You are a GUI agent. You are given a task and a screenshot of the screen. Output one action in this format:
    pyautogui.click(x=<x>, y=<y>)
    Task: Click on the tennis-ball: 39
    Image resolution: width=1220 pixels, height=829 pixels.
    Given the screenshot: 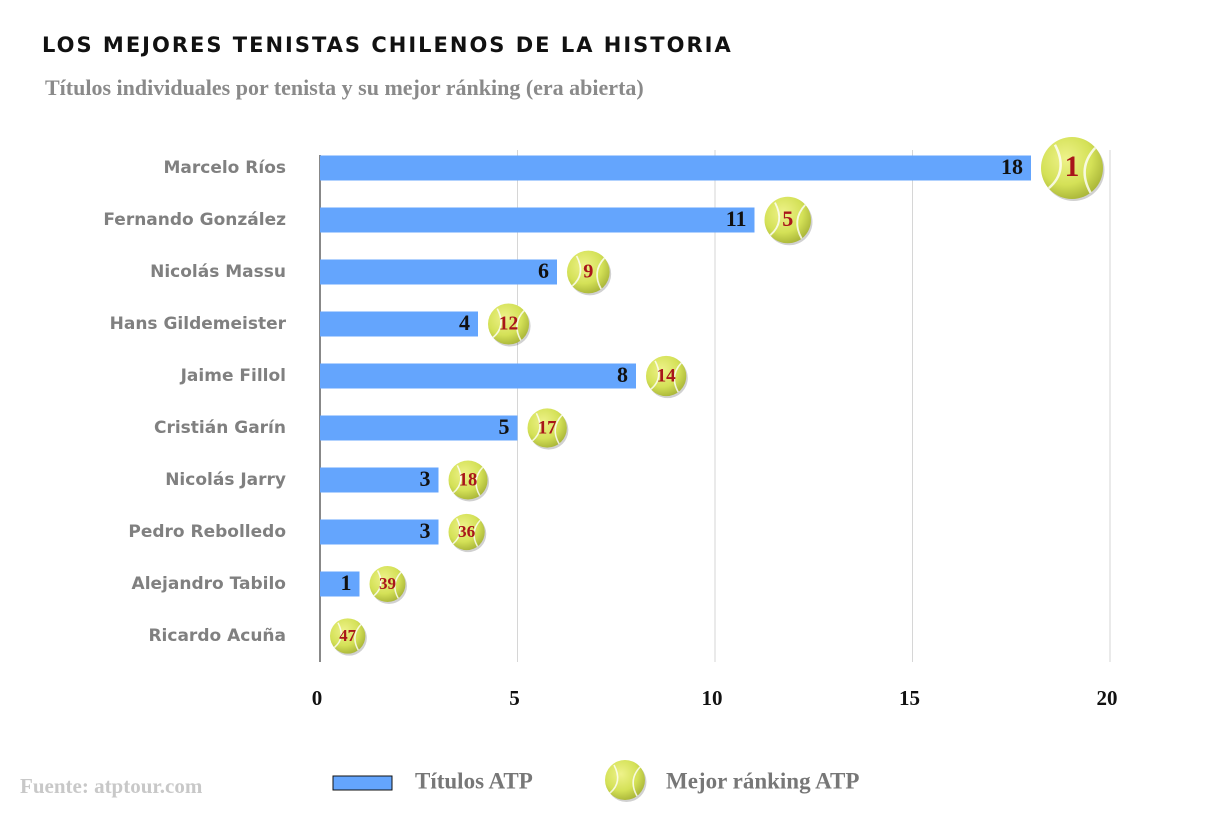 What is the action you would take?
    pyautogui.click(x=388, y=585)
    